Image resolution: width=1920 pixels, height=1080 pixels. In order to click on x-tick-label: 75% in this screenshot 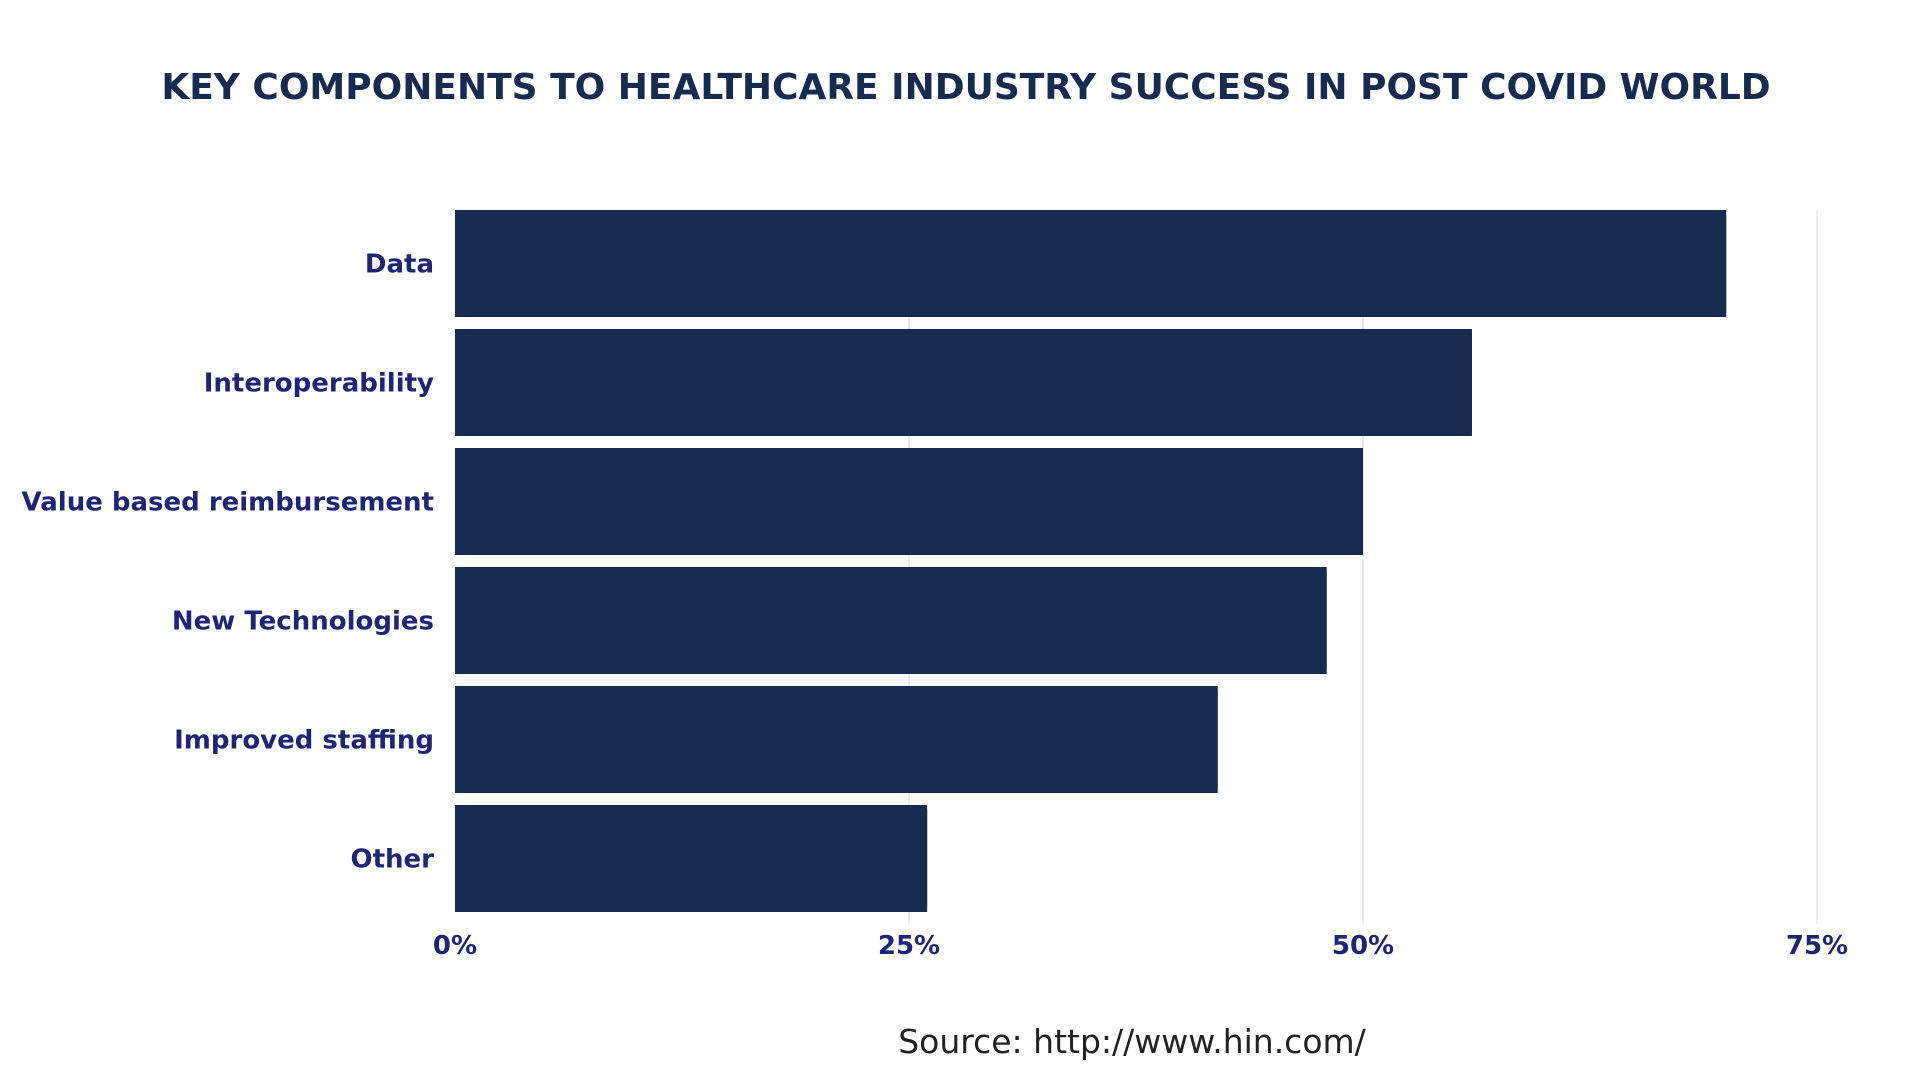, I will do `click(1817, 946)`.